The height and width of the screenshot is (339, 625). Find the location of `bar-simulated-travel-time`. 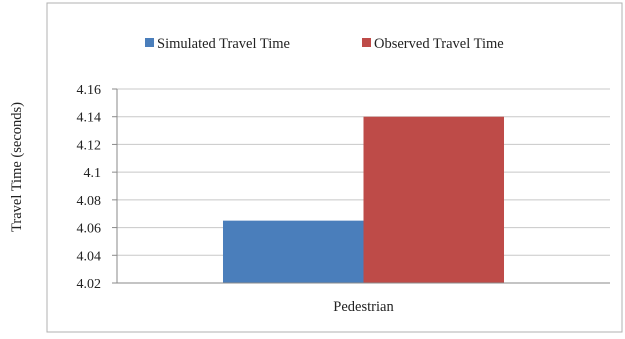

bar-simulated-travel-time is located at coordinates (293, 251).